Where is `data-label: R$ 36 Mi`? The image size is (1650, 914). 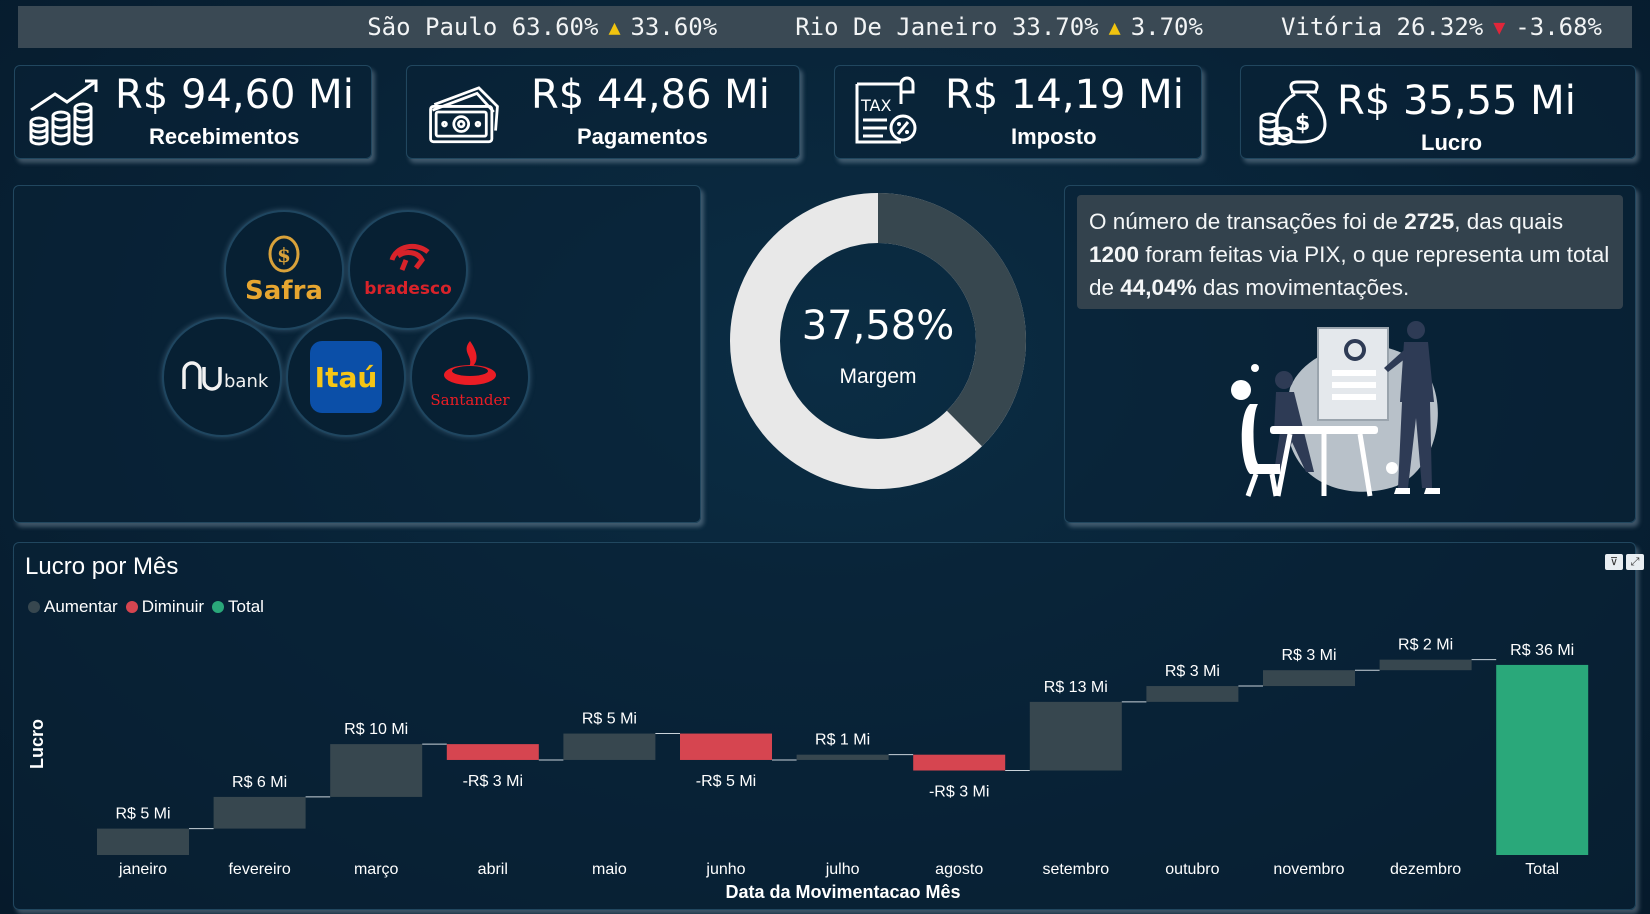
data-label: R$ 36 Mi is located at coordinates (1542, 650).